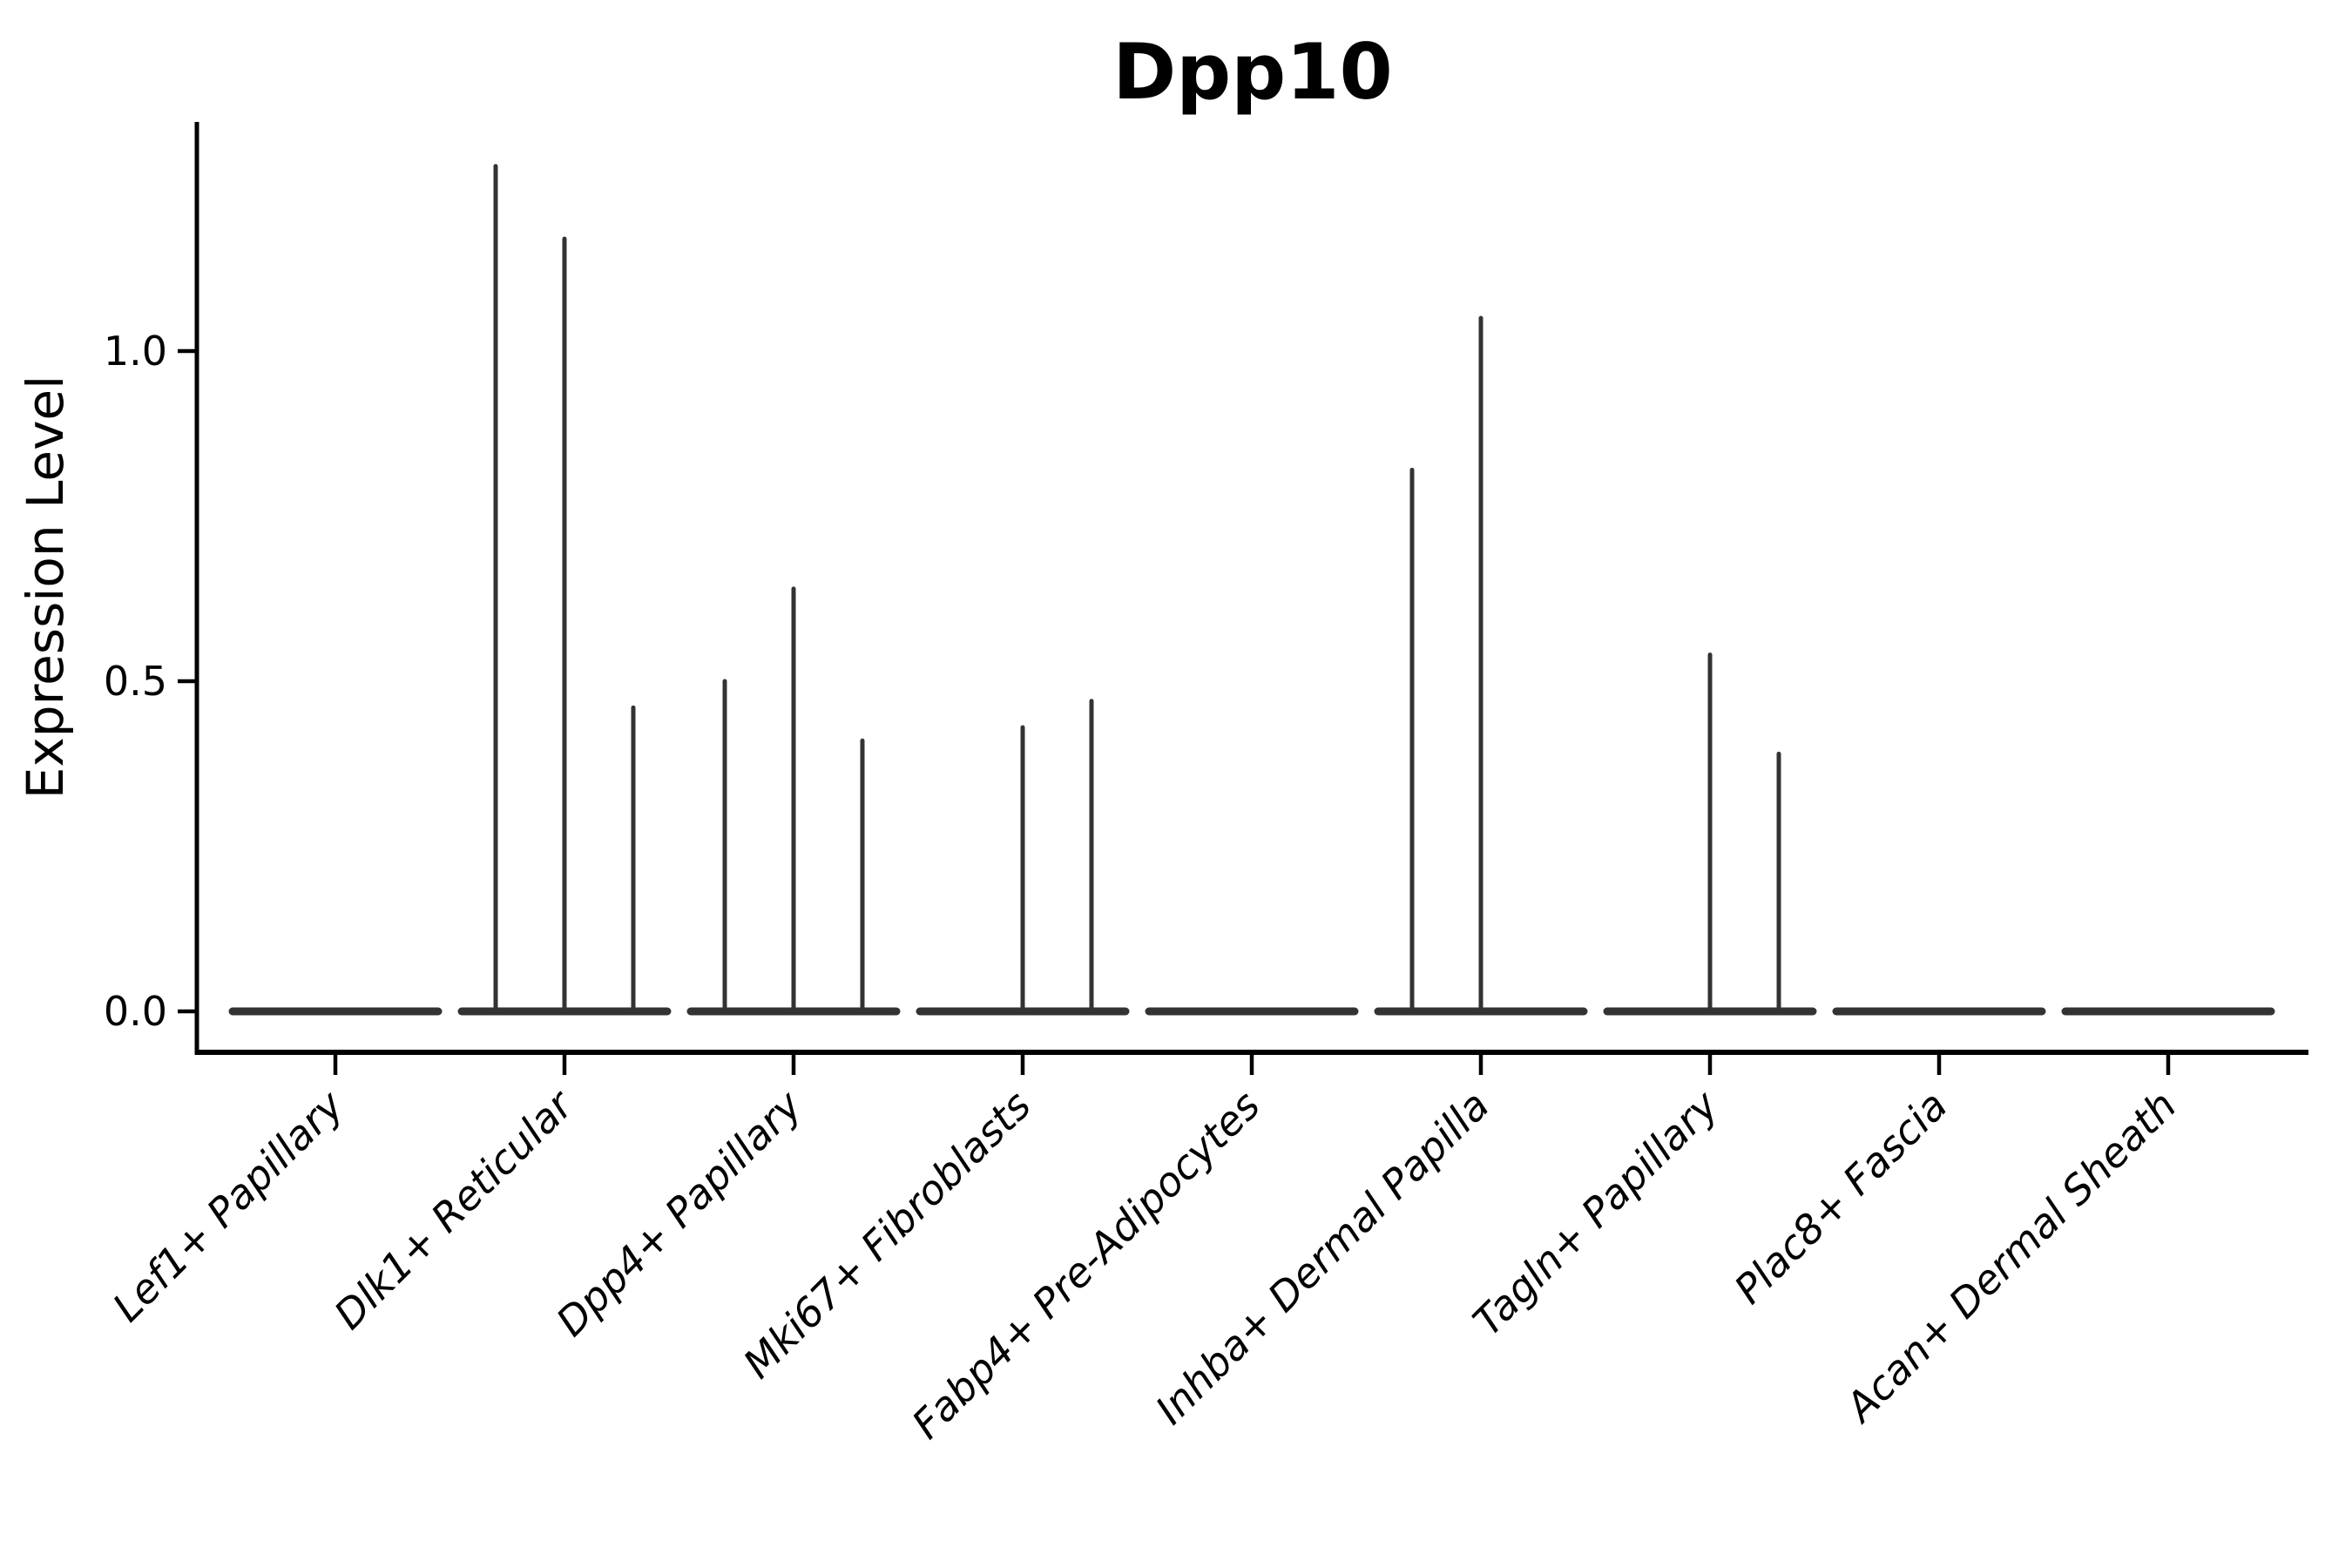  I want to click on x-tick-label: Lef1+ Papillary, so click(228, 1205).